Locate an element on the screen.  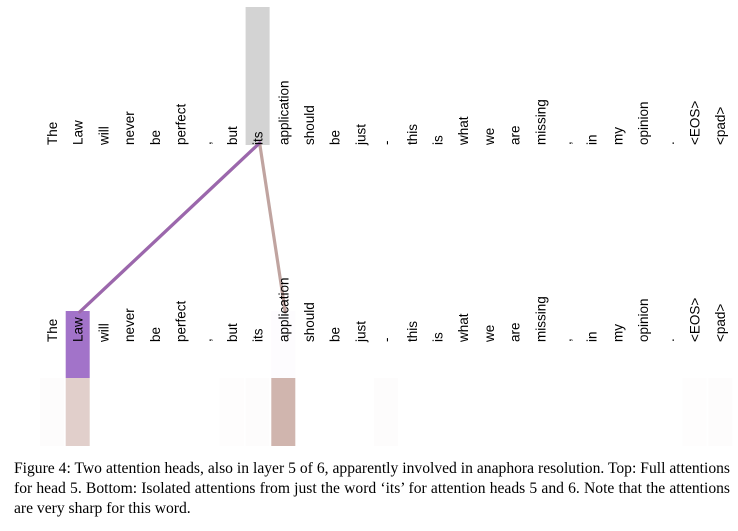
top-token: . is located at coordinates (669, 143).